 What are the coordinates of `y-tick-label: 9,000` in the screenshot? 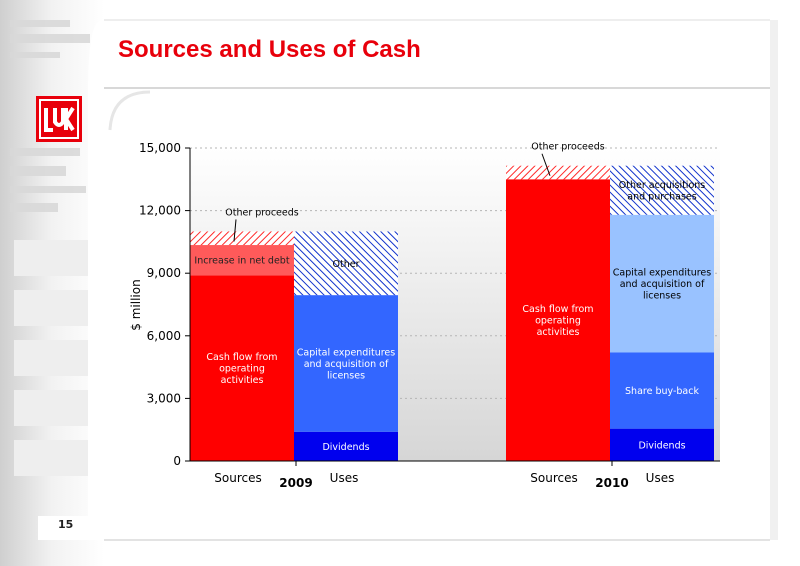 It's located at (164, 273).